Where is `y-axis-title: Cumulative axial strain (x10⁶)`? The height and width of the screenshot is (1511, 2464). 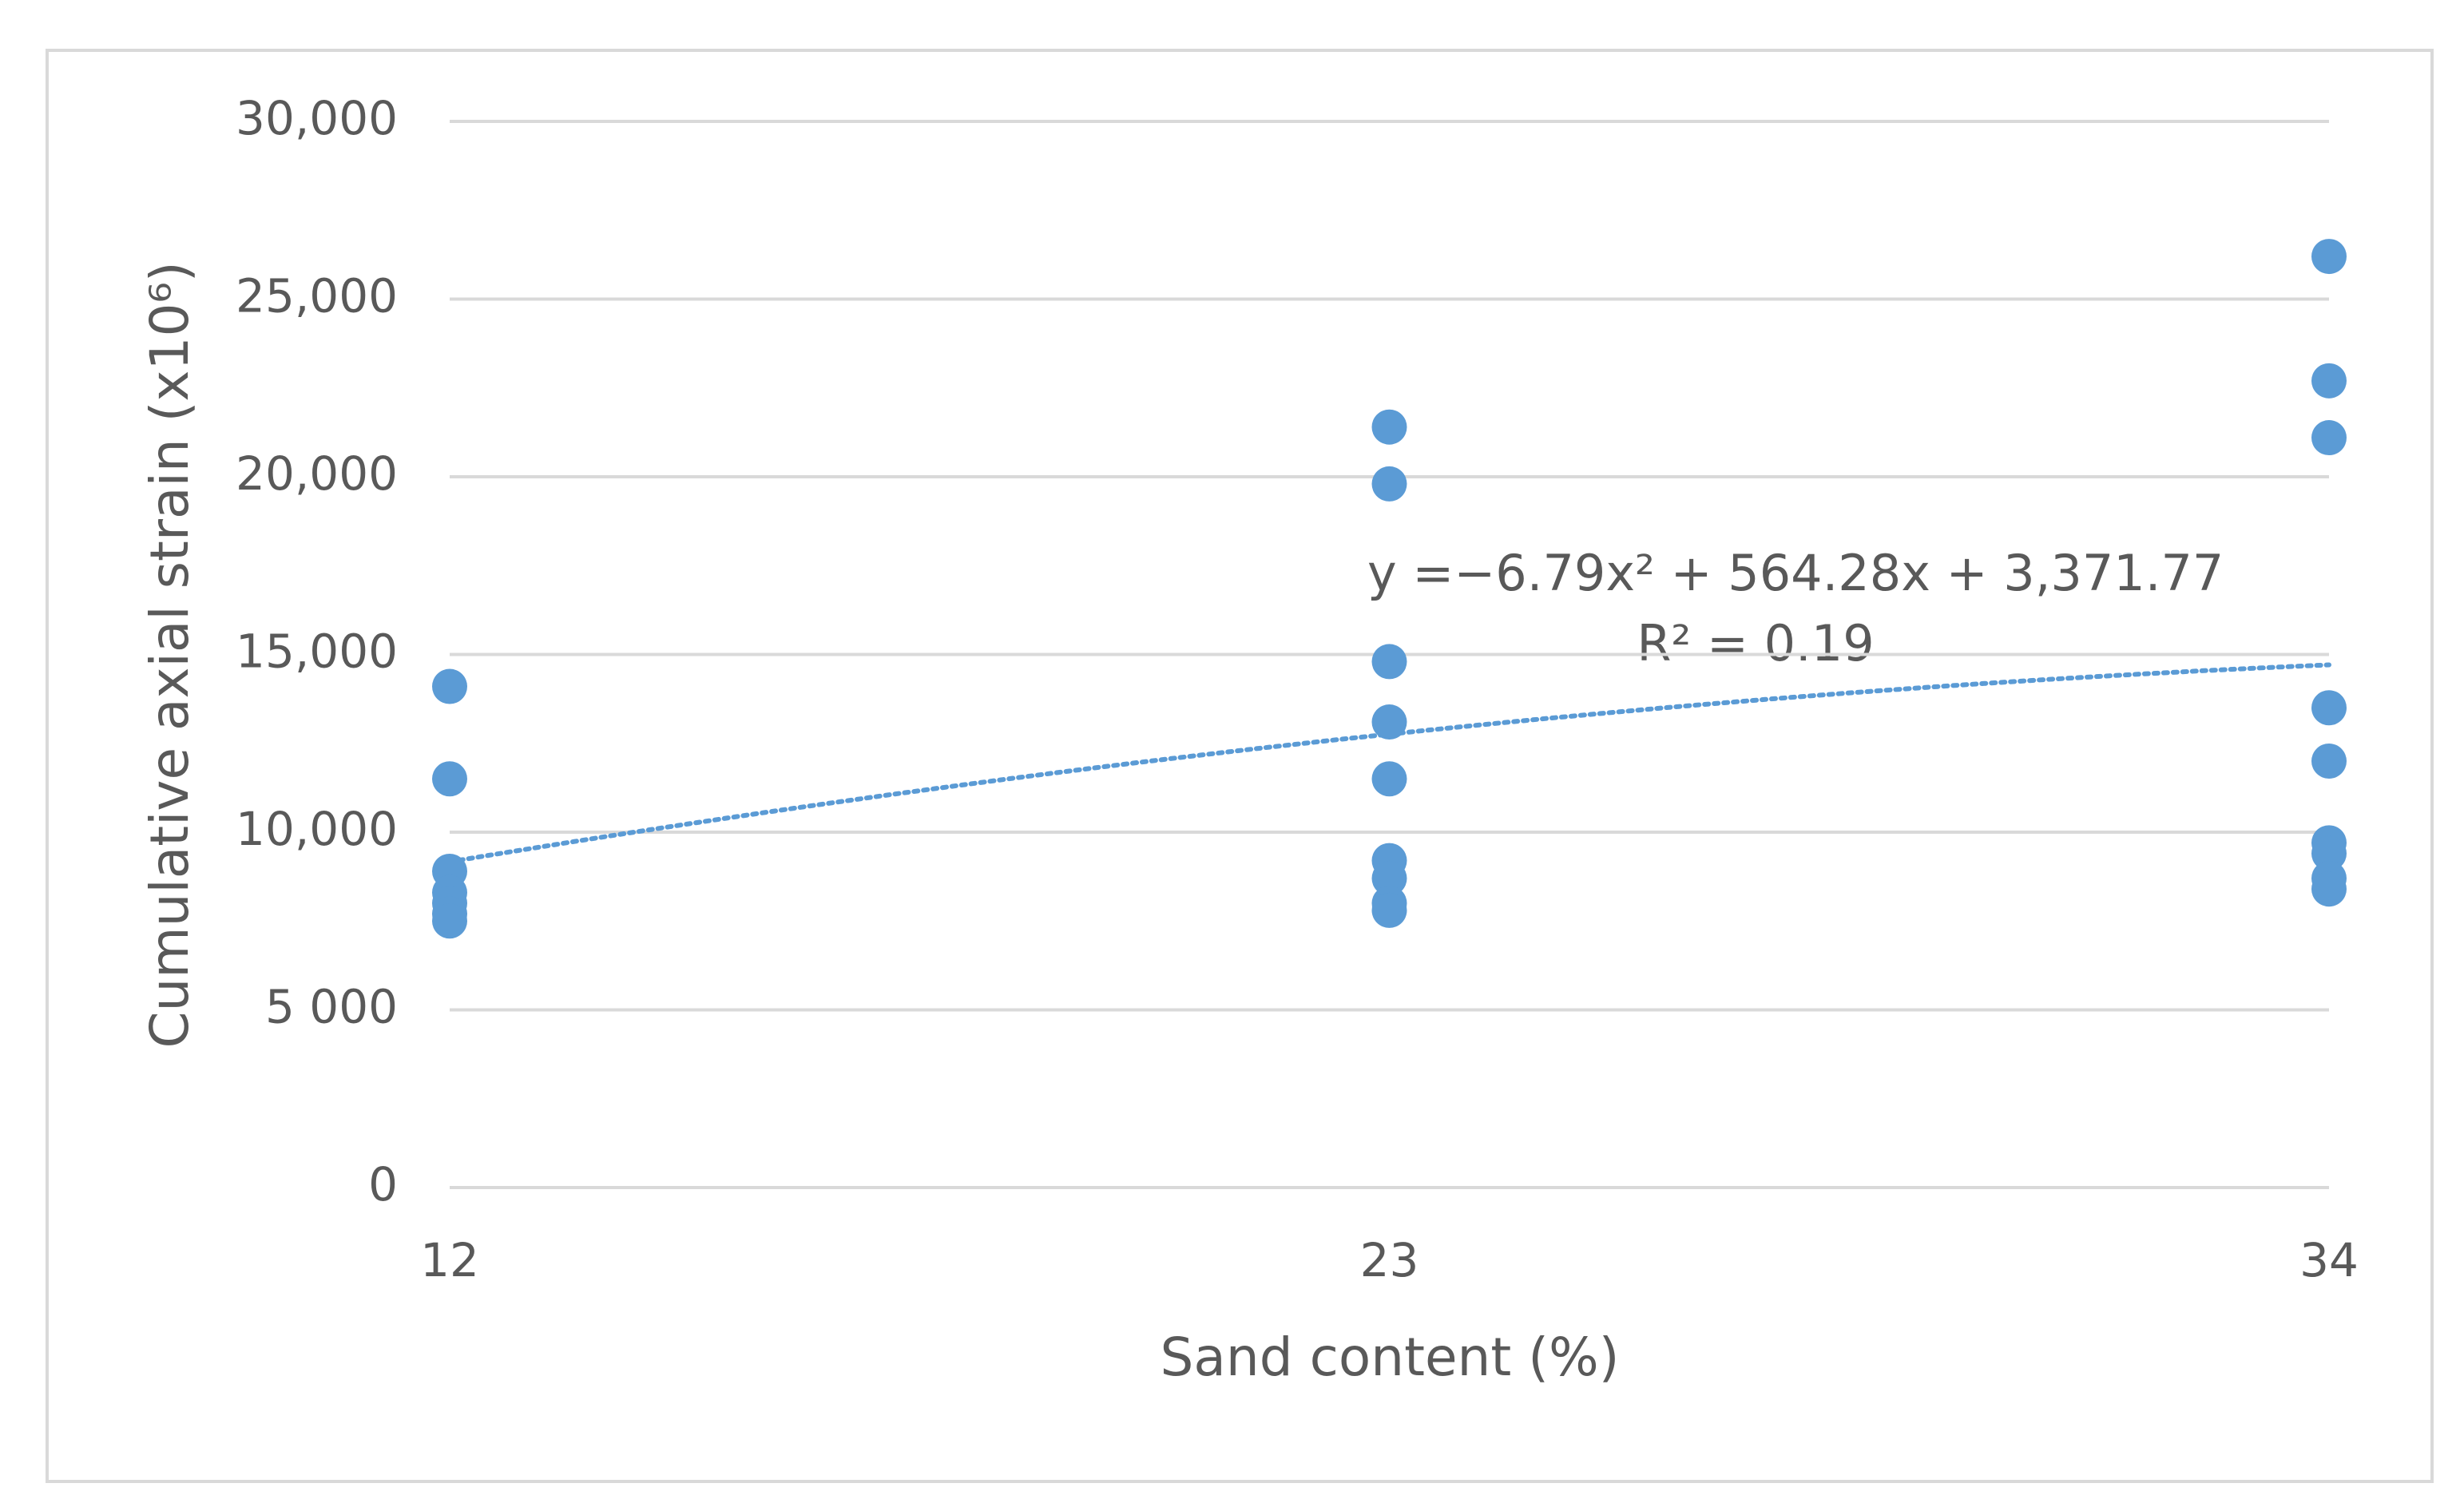 y-axis-title: Cumulative axial strain (x10⁶) is located at coordinates (169, 654).